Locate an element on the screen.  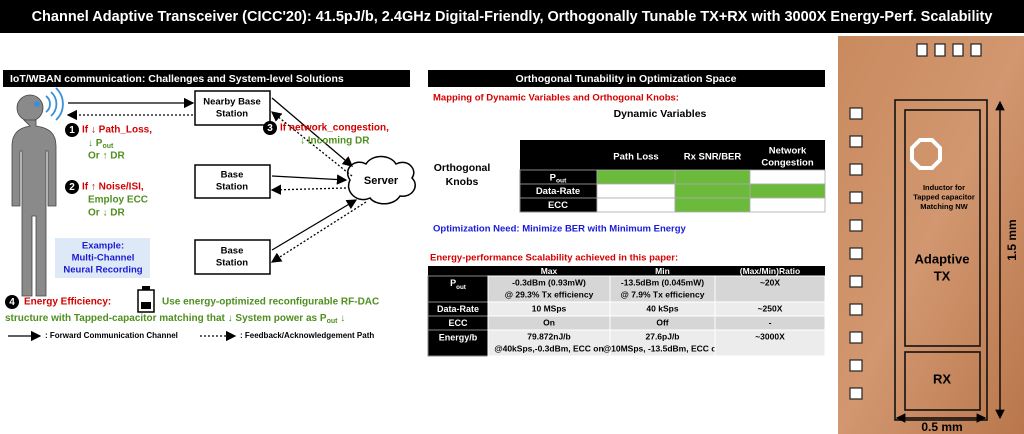
step-number: 3 is located at coordinates (270, 128).